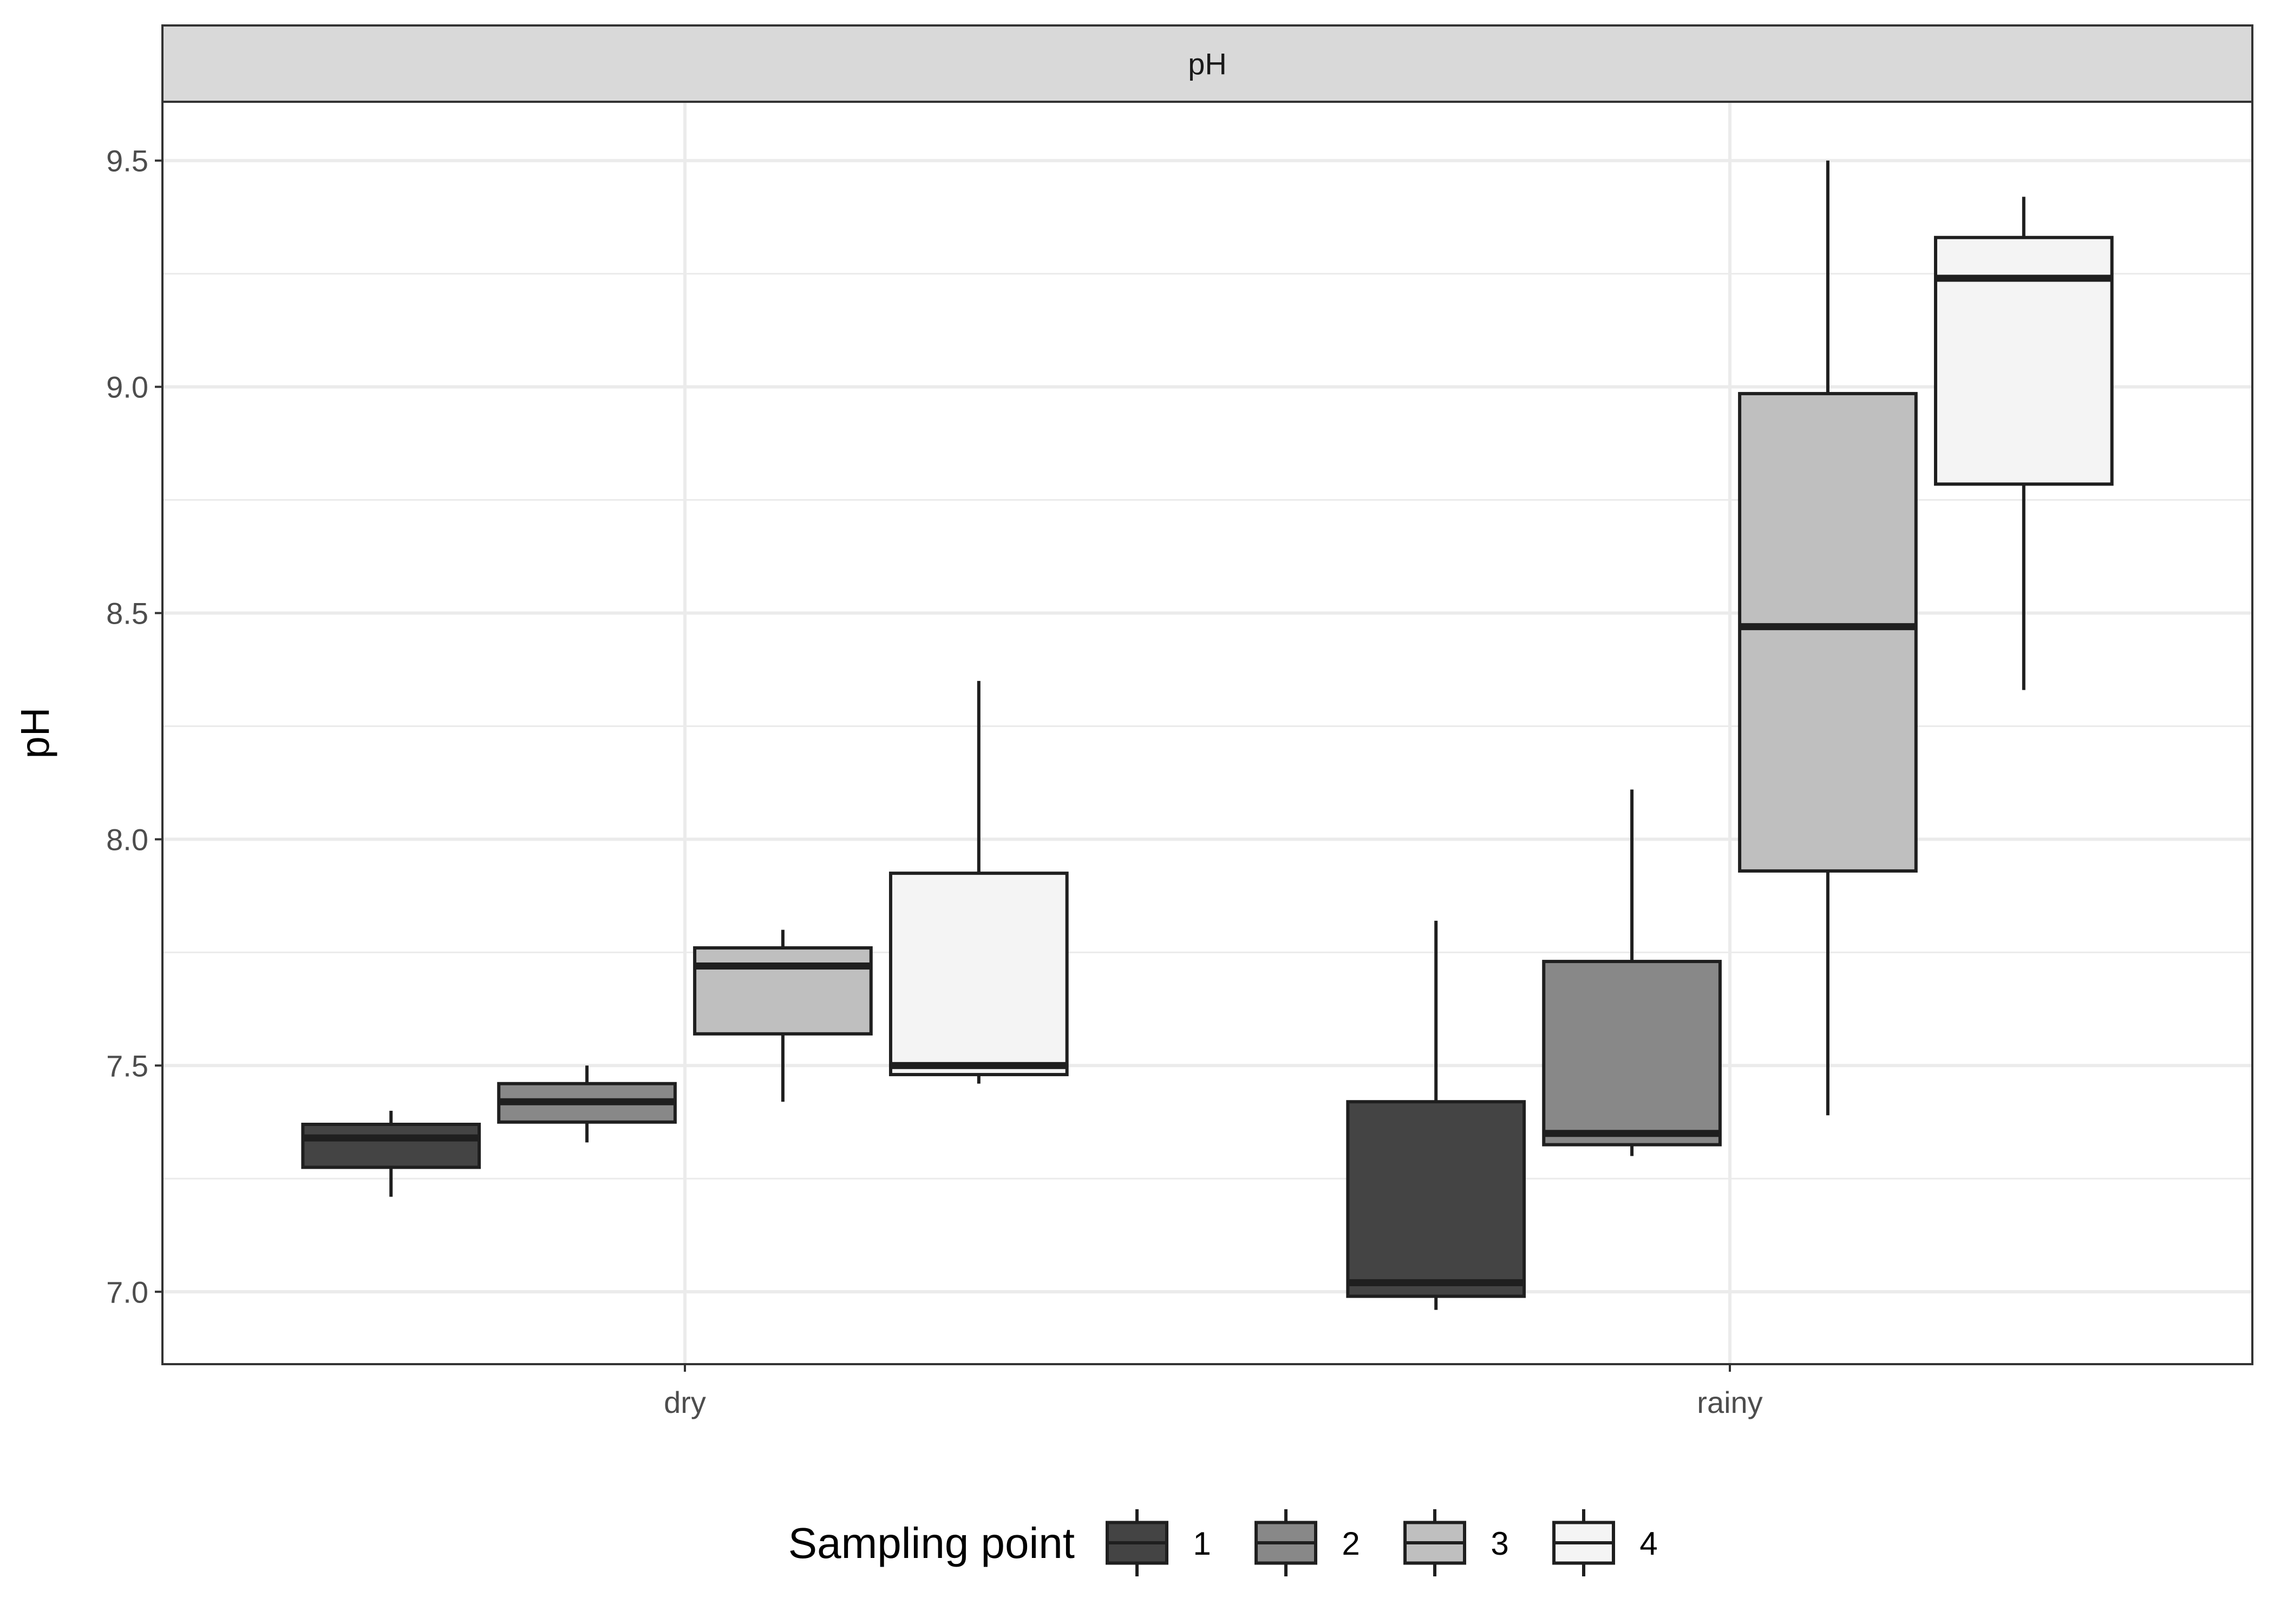 The width and height of the screenshot is (2274, 1624). Describe the element at coordinates (1307, 1542) in the screenshot. I see `legend-item-2: 2` at that location.